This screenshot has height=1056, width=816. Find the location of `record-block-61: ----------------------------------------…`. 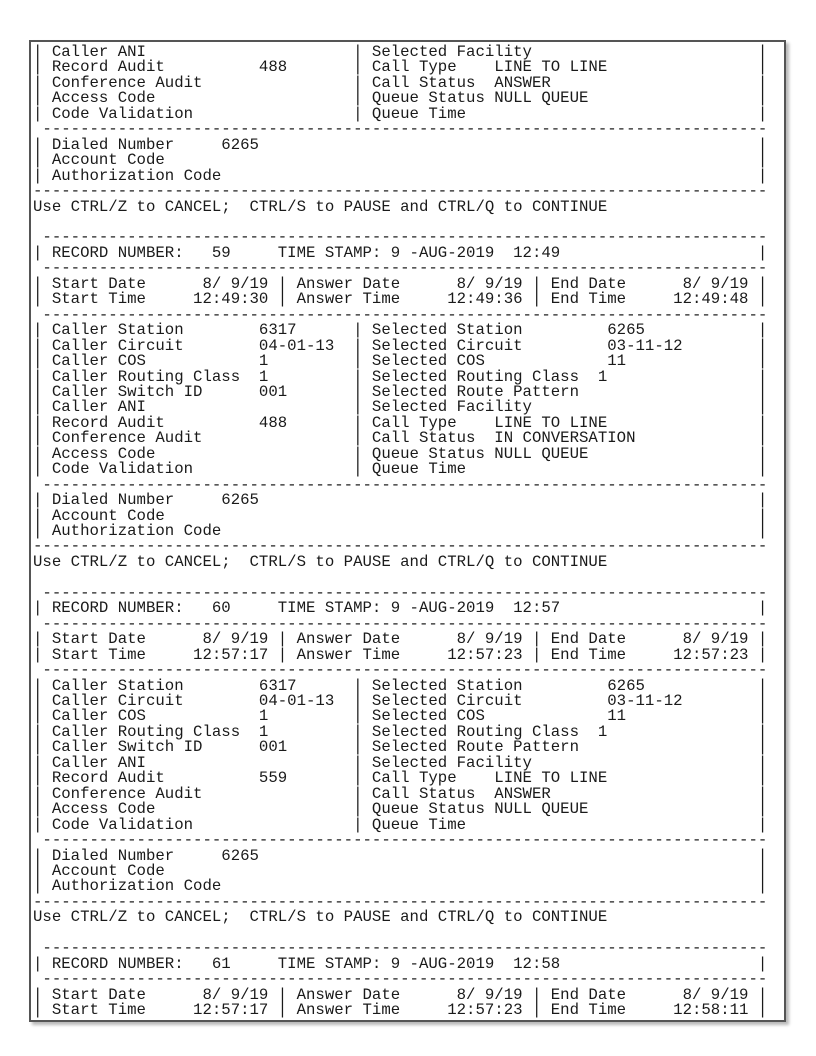

record-block-61: ----------------------------------------… is located at coordinates (408, 979).